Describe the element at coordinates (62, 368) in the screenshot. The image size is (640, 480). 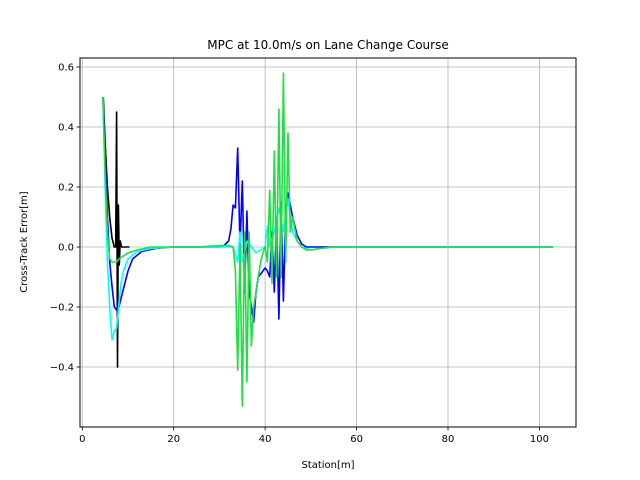
I see `y-tick-label: −0.4` at that location.